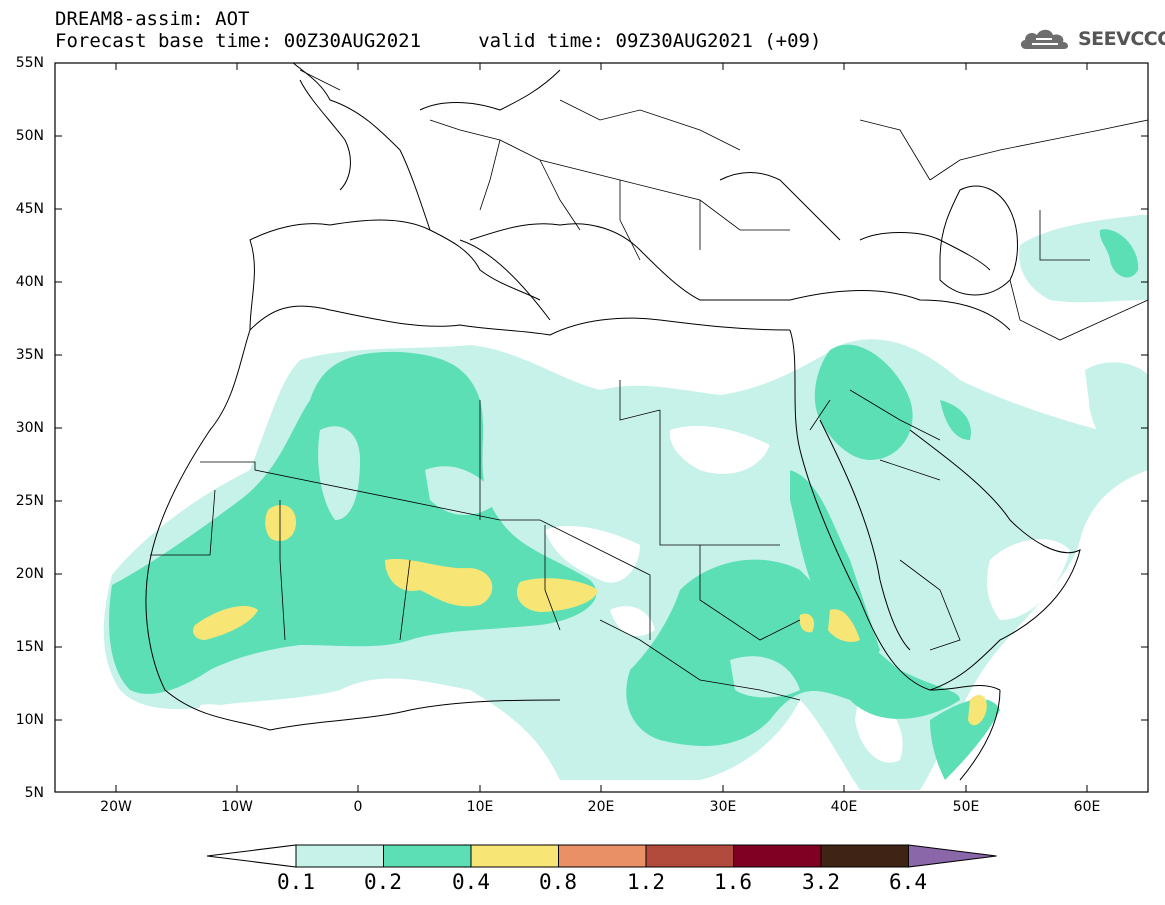 Image resolution: width=1165 pixels, height=905 pixels. What do you see at coordinates (237, 807) in the screenshot?
I see `lon-label: 10W` at bounding box center [237, 807].